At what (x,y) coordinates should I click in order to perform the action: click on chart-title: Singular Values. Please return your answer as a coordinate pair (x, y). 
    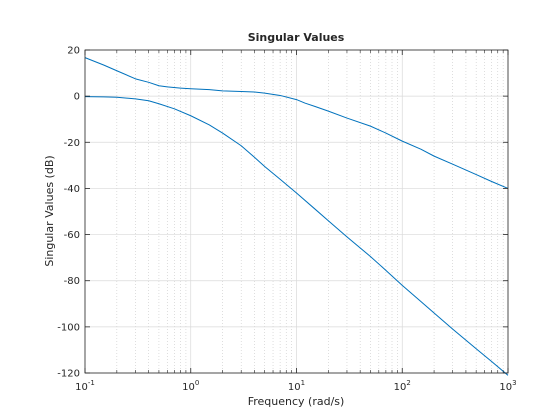
    Looking at the image, I should click on (296, 37).